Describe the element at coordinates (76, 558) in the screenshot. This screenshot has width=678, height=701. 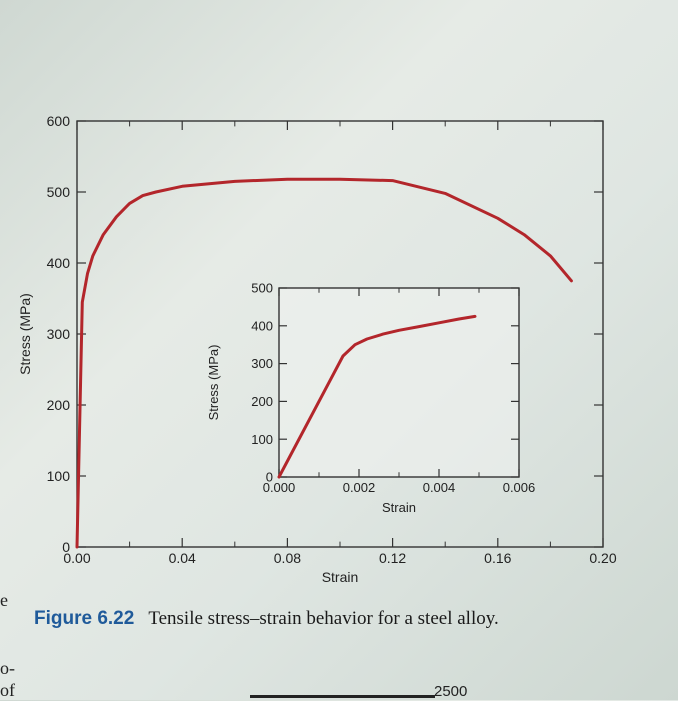
I see `x-tick-label: 0.00` at that location.